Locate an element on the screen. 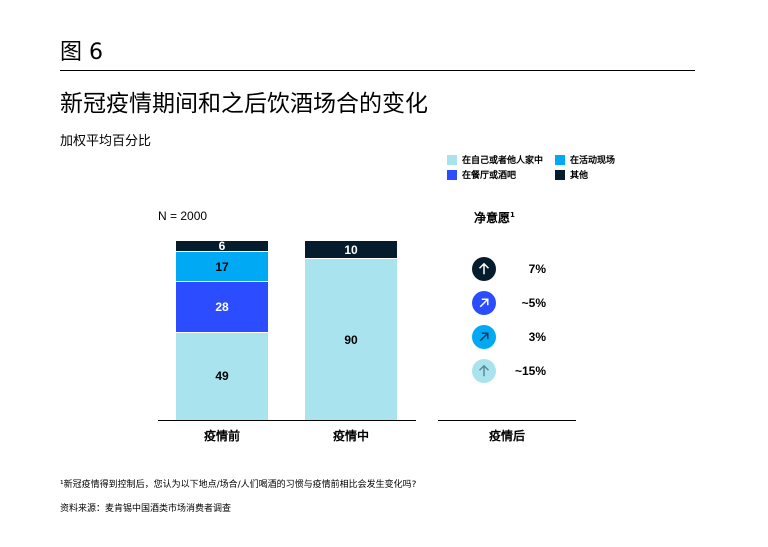 The width and height of the screenshot is (768, 547). x-axis is located at coordinates (287, 420).